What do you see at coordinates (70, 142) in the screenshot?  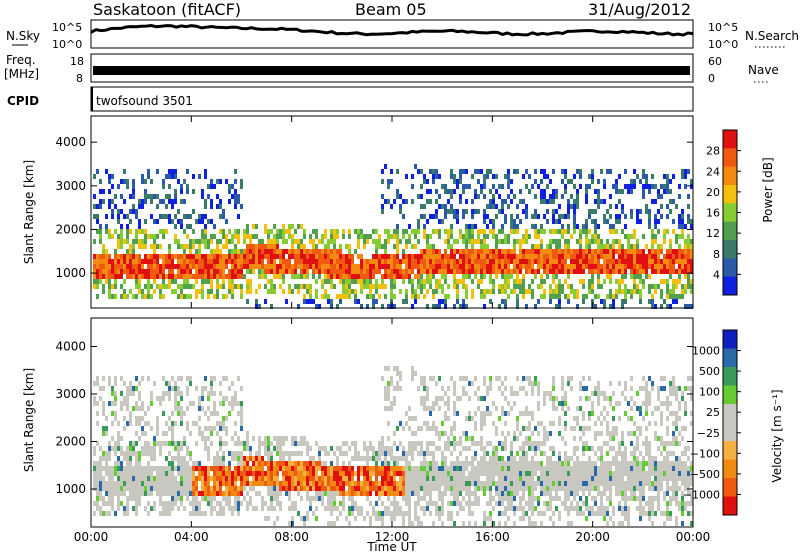 I see `y-tick-label: 4000` at bounding box center [70, 142].